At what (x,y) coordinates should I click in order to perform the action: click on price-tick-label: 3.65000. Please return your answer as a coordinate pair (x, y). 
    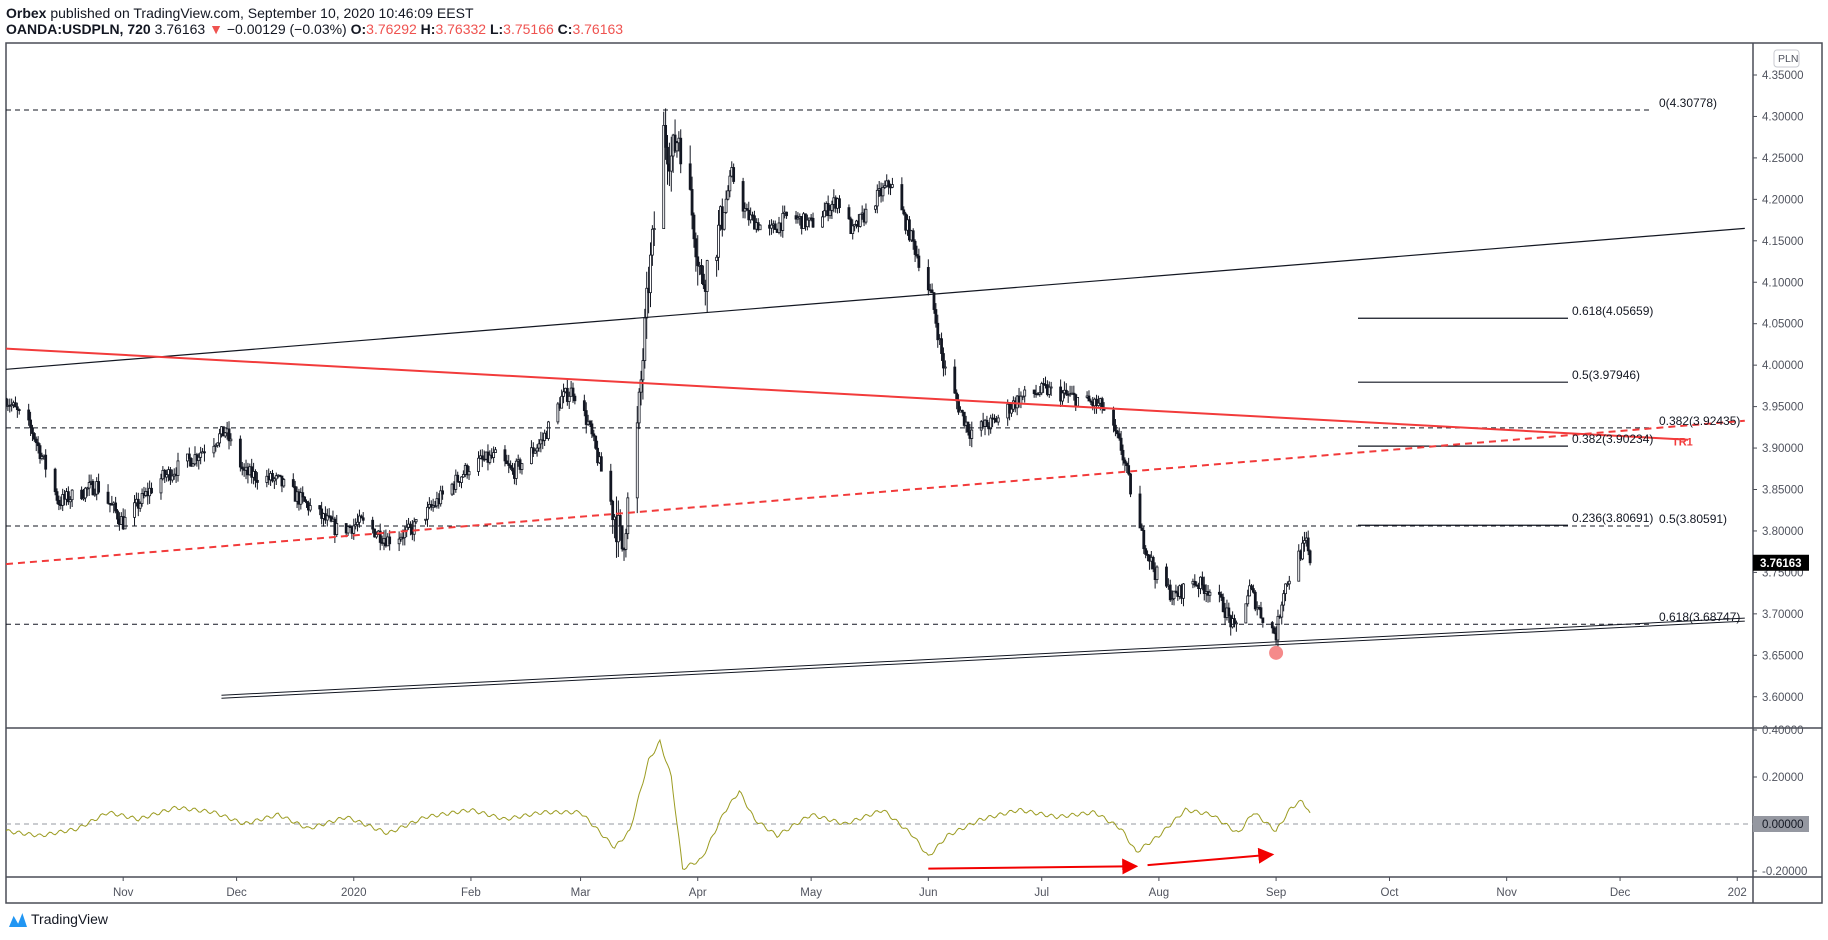
    Looking at the image, I should click on (1783, 656).